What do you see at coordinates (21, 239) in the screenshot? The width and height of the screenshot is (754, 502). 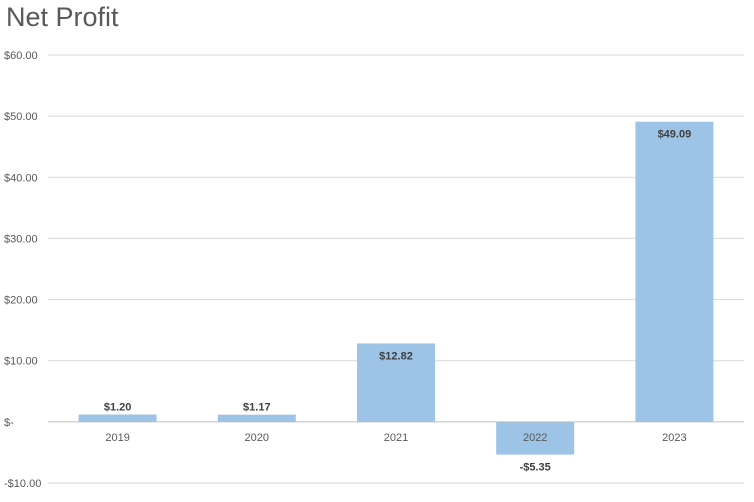 I see `y-tick-label: $30.00` at bounding box center [21, 239].